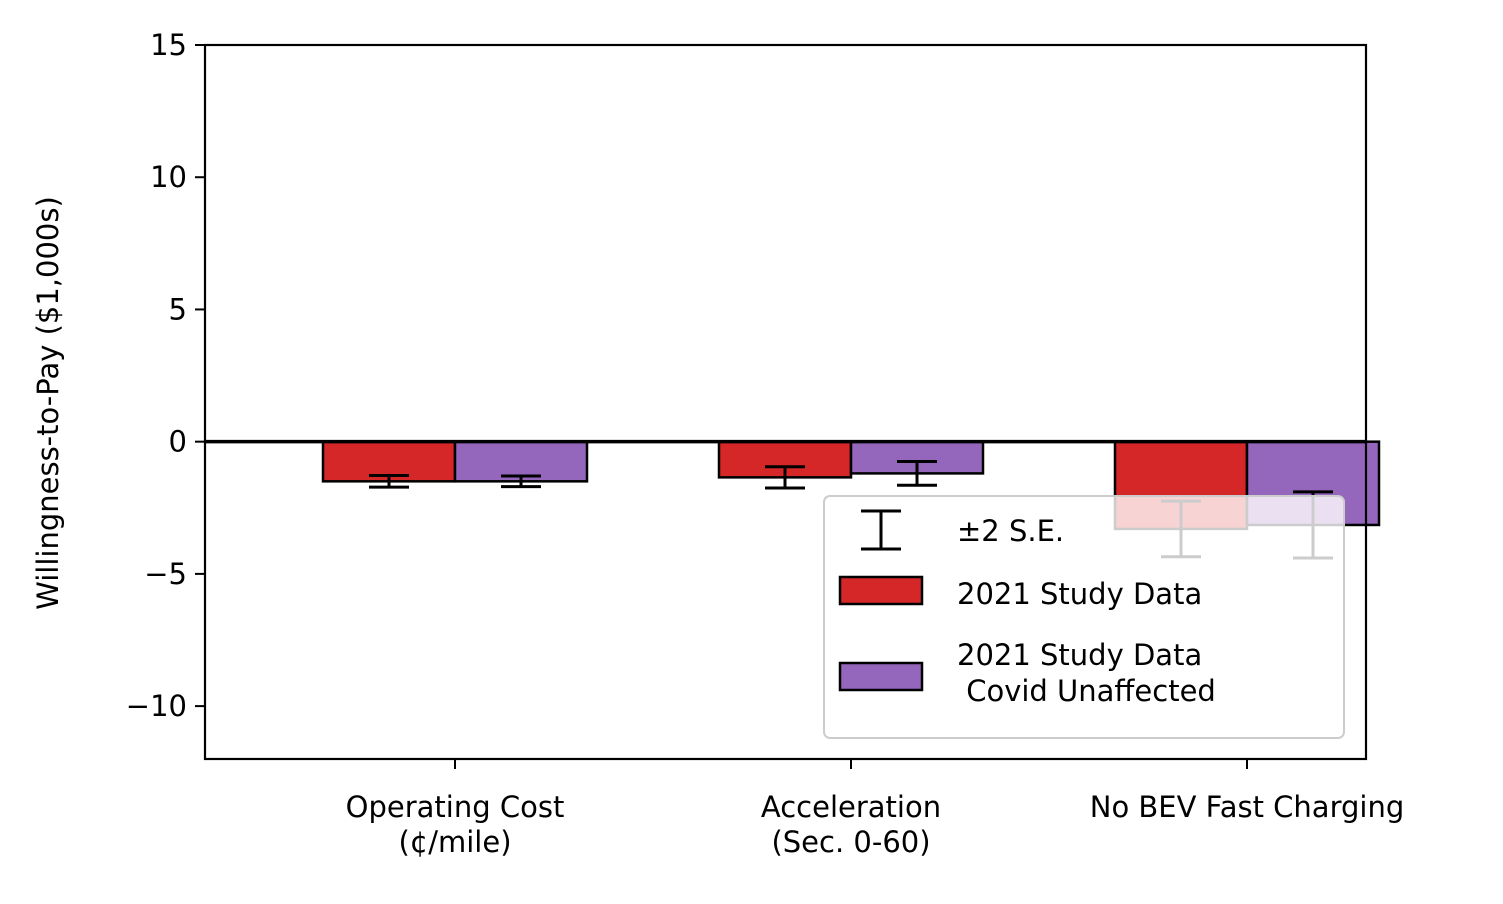 The width and height of the screenshot is (1503, 904). I want to click on legend-label-errorbar: ±2 S.E., so click(1010, 531).